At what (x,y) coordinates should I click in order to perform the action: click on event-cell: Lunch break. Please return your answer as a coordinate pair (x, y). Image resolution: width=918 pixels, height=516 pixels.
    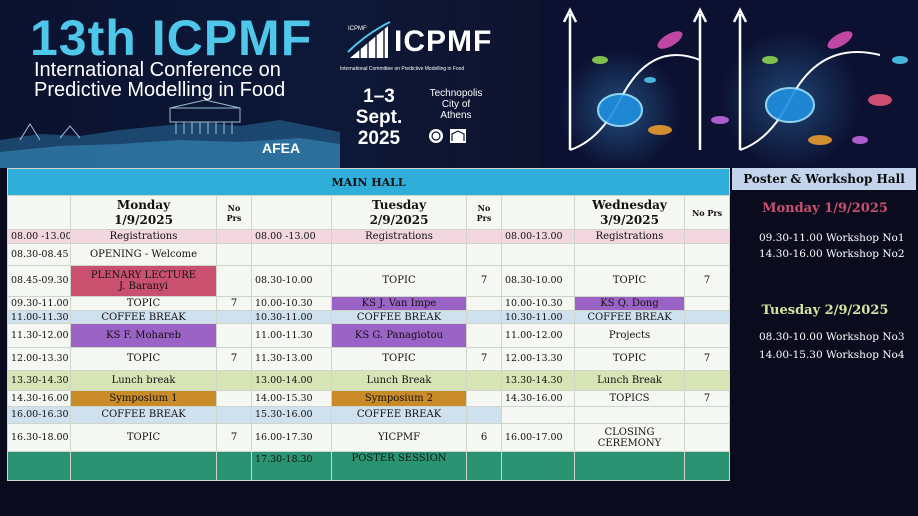
    Looking at the image, I should click on (143, 381).